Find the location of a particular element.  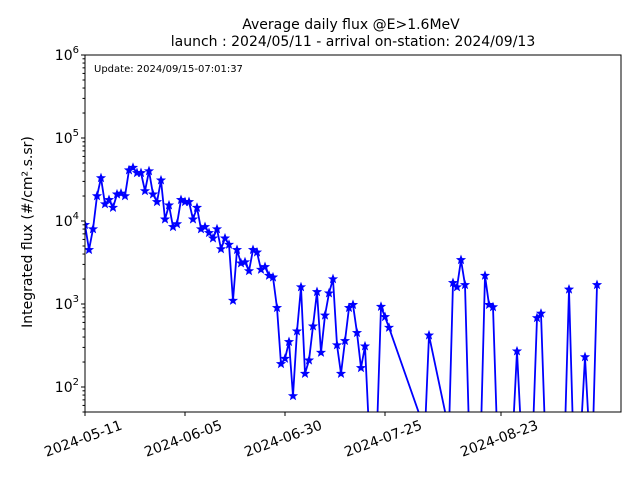

y-tick-label: 10³ is located at coordinates (67, 303).